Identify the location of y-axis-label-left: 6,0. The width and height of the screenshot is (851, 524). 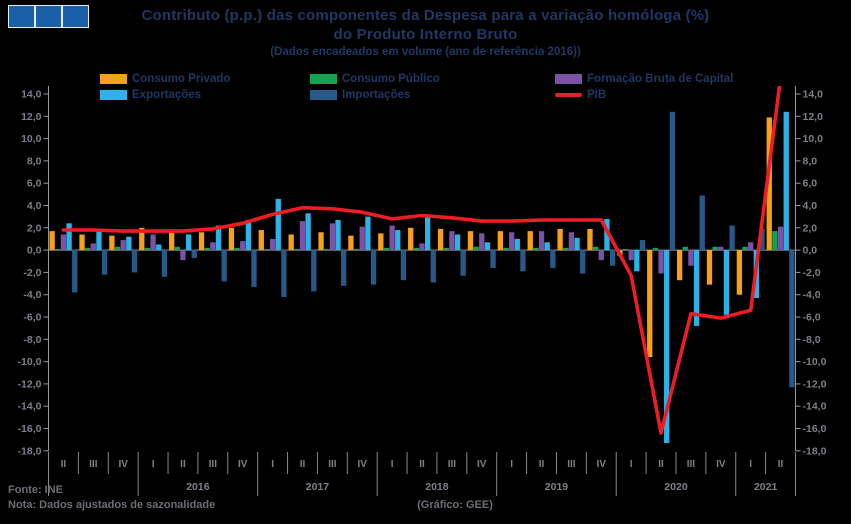
(34, 184).